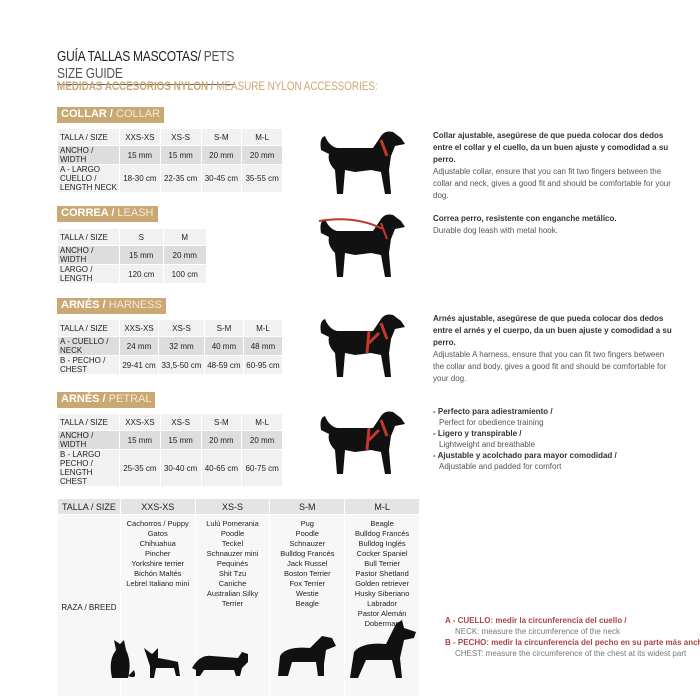 This screenshot has height=700, width=700. I want to click on breed-name: Golden retriever, so click(382, 583).